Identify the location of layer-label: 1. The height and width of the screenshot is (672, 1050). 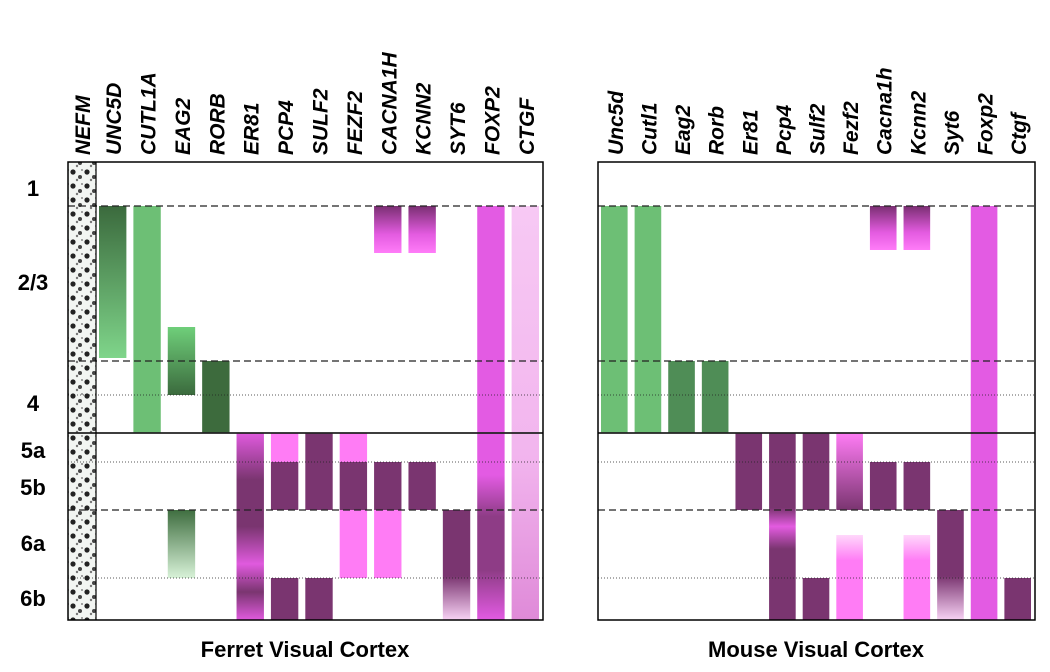
(33, 188).